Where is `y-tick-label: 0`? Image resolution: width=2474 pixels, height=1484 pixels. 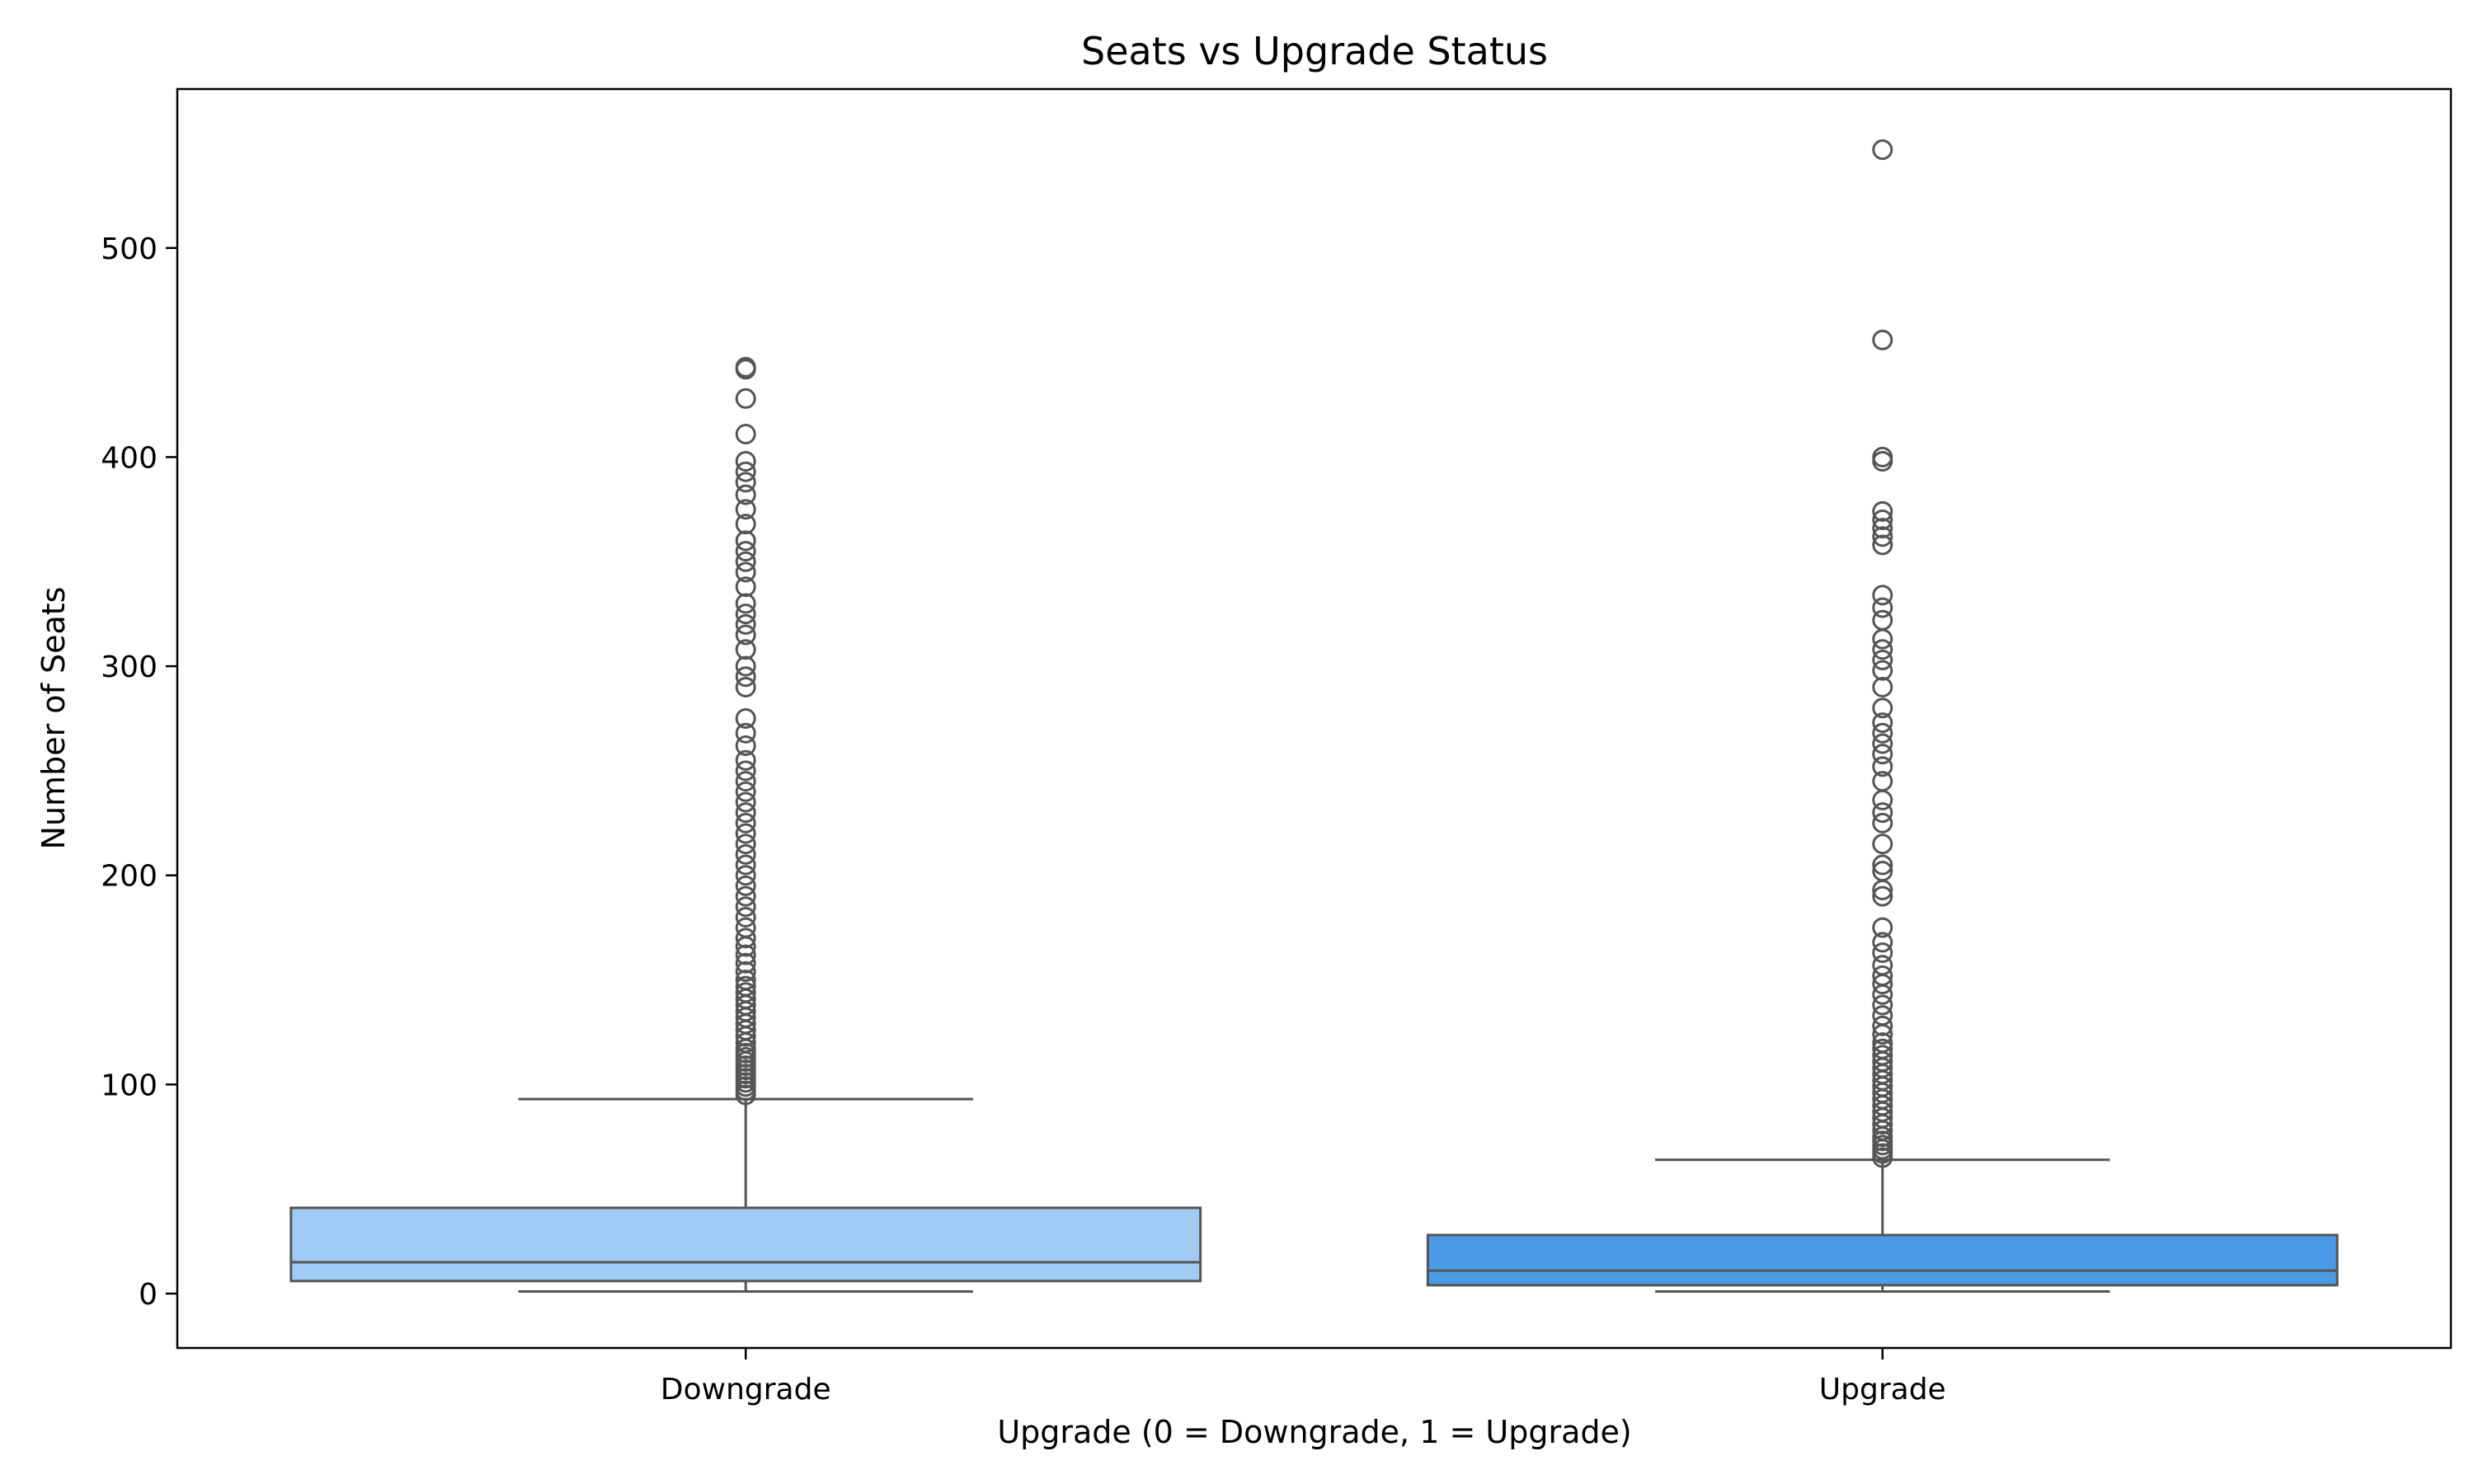
y-tick-label: 0 is located at coordinates (148, 1295).